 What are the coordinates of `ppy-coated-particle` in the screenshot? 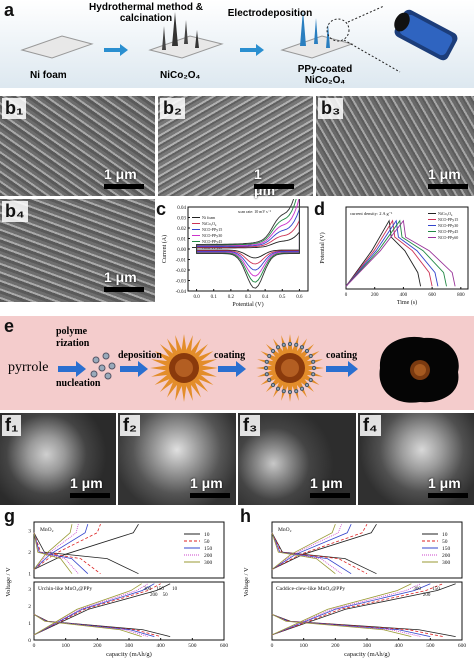 It's located at (419, 369).